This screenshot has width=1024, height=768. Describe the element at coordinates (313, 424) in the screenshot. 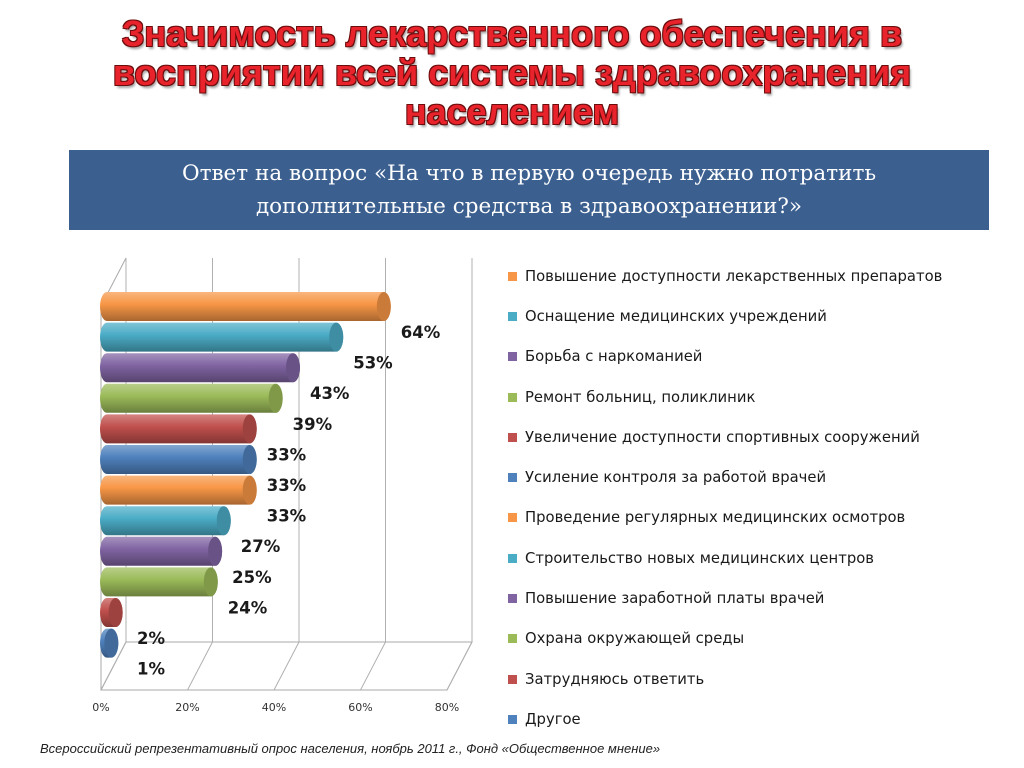

I see `bar-value-label: 39%` at that location.